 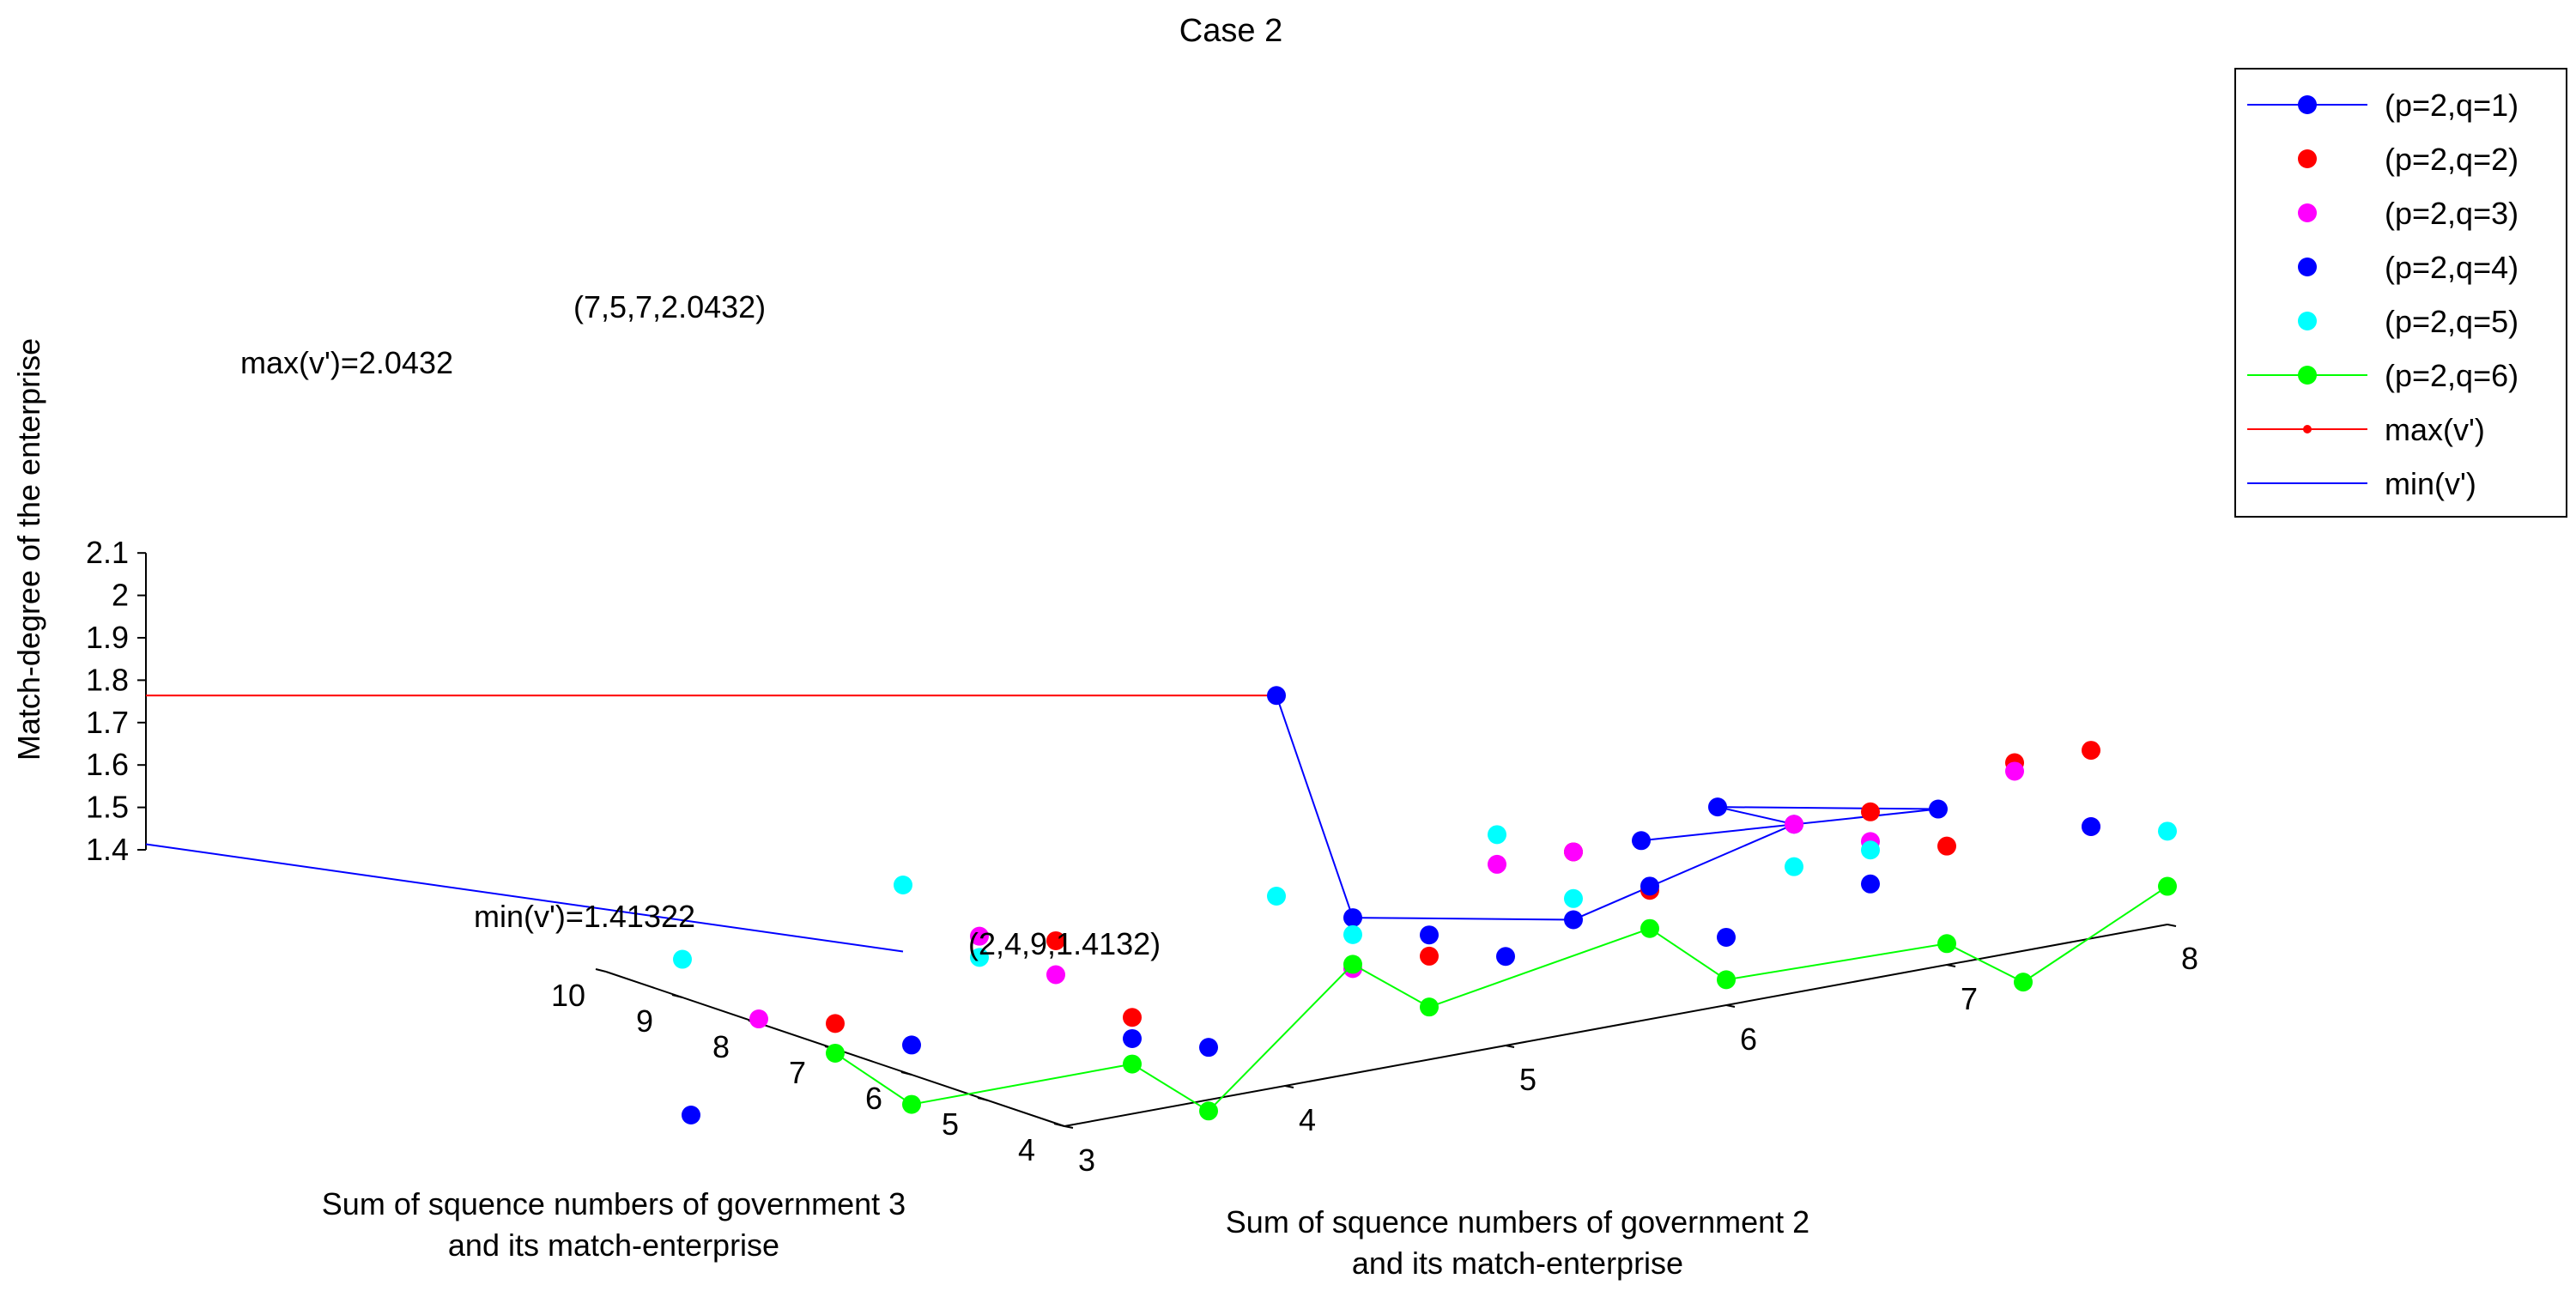 I want to click on legend-entry: (p=2,q=4), so click(x=2408, y=268).